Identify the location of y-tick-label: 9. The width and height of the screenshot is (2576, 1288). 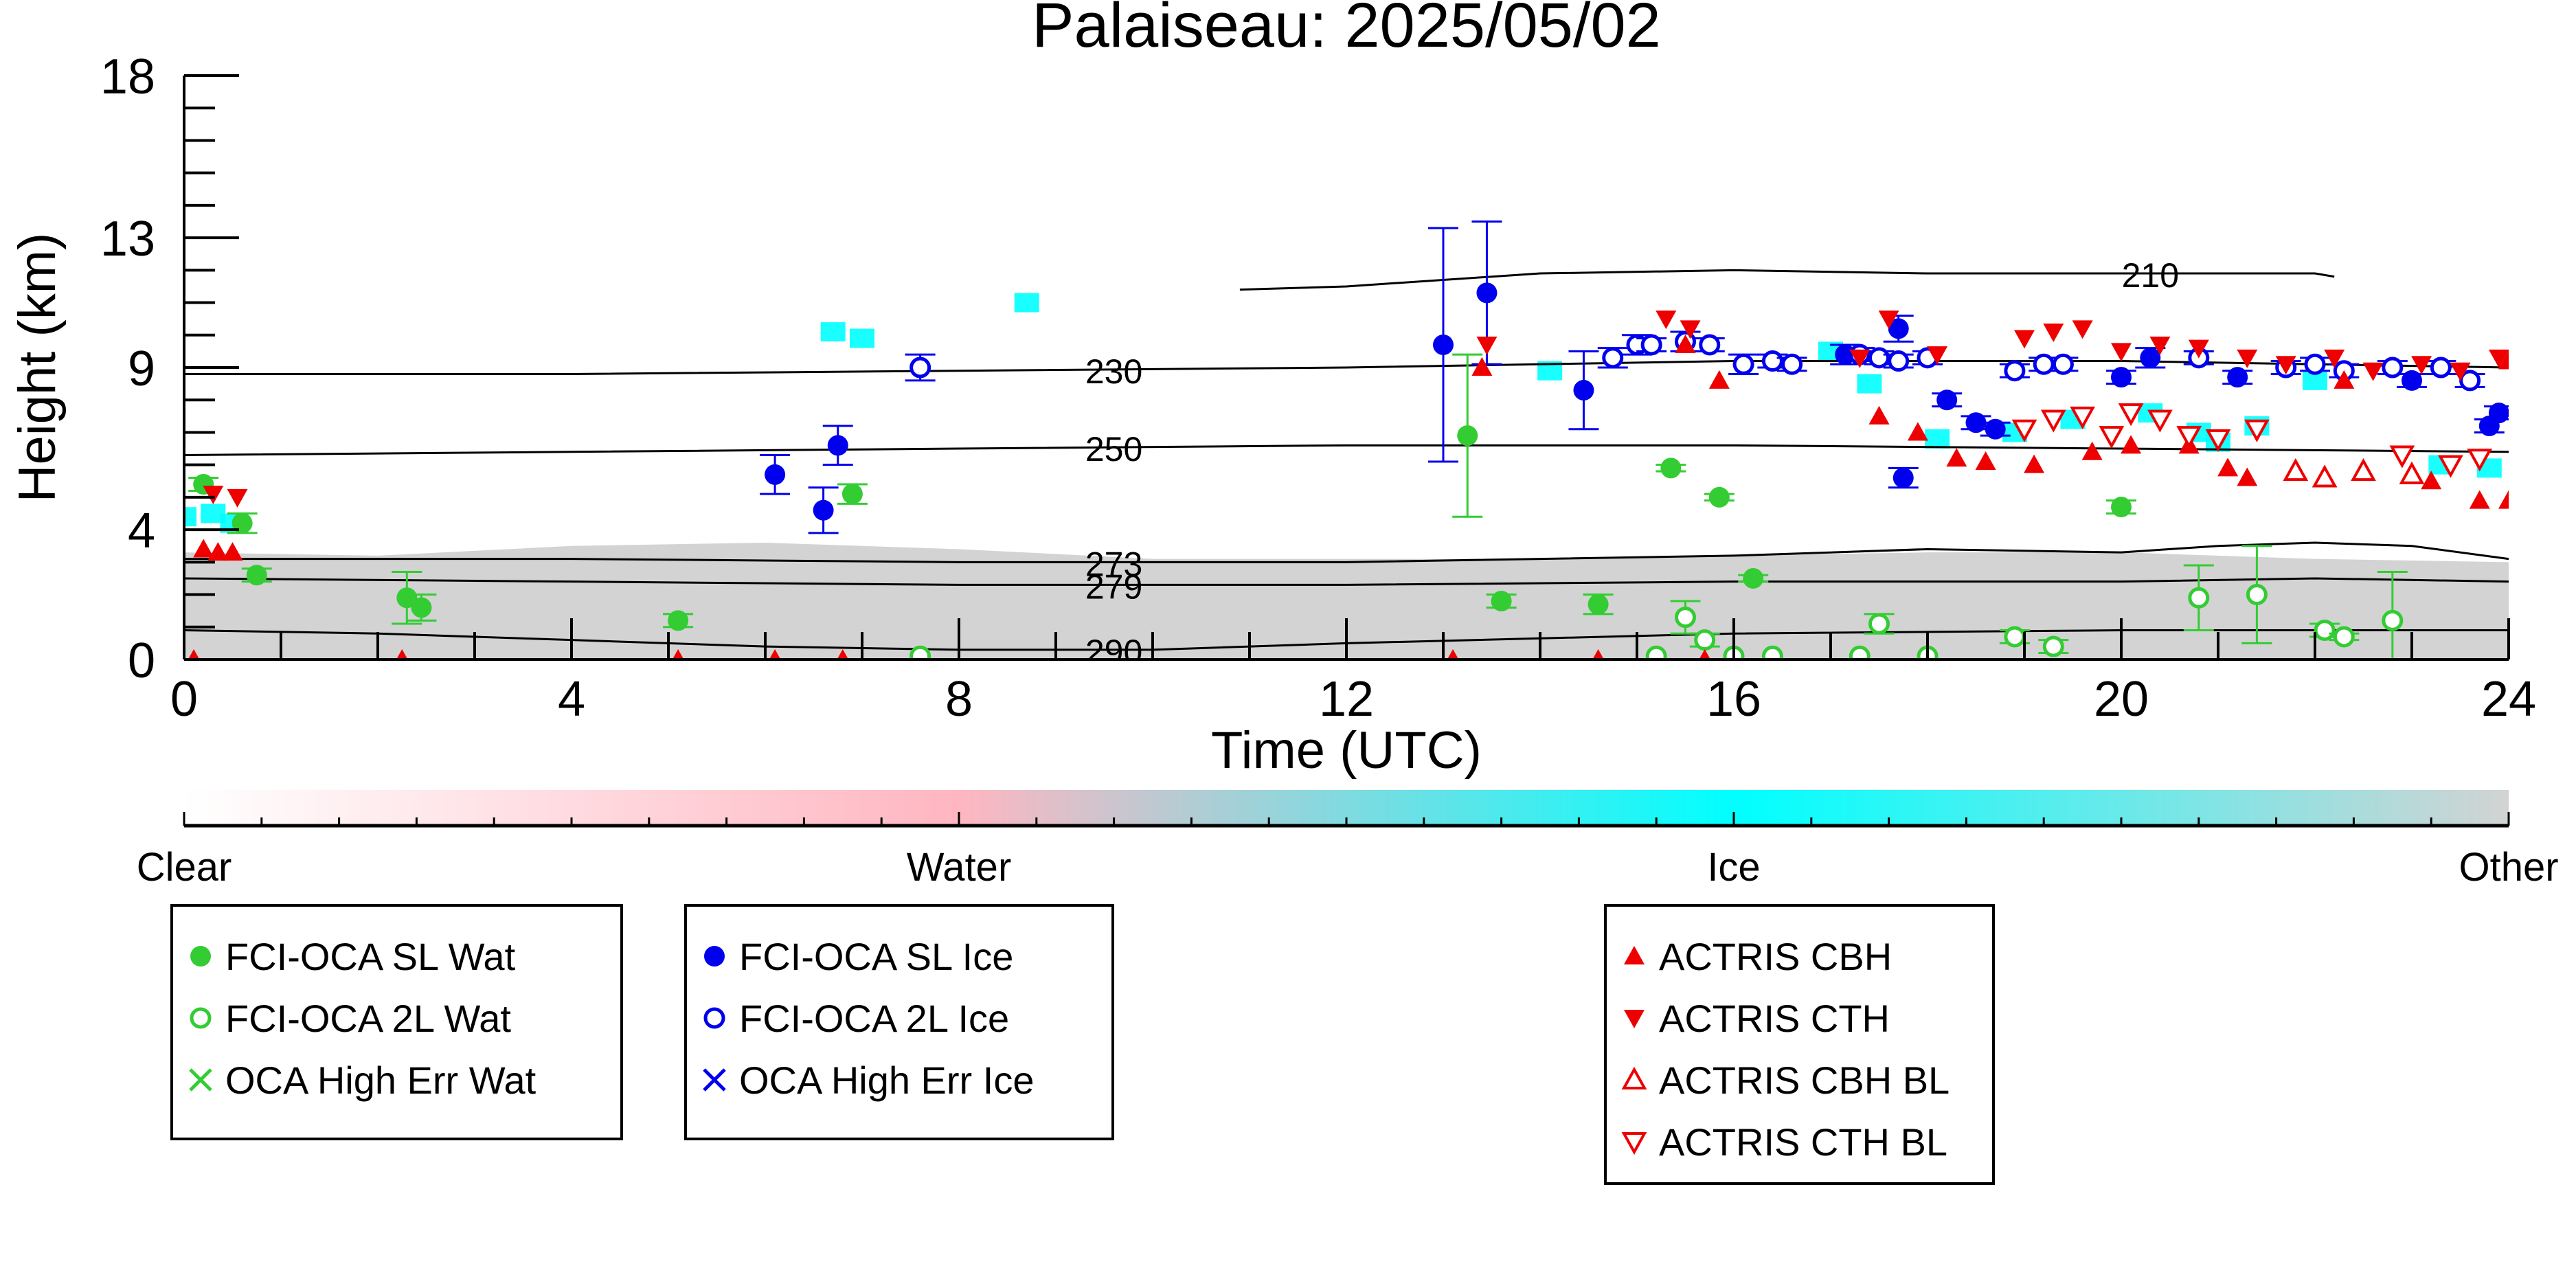
(141, 368).